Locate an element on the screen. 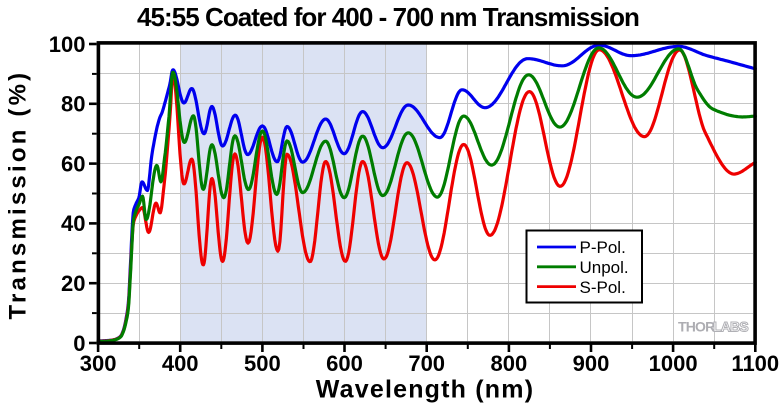 Image resolution: width=780 pixels, height=409 pixels. svg-text: 1100 is located at coordinates (755, 363).